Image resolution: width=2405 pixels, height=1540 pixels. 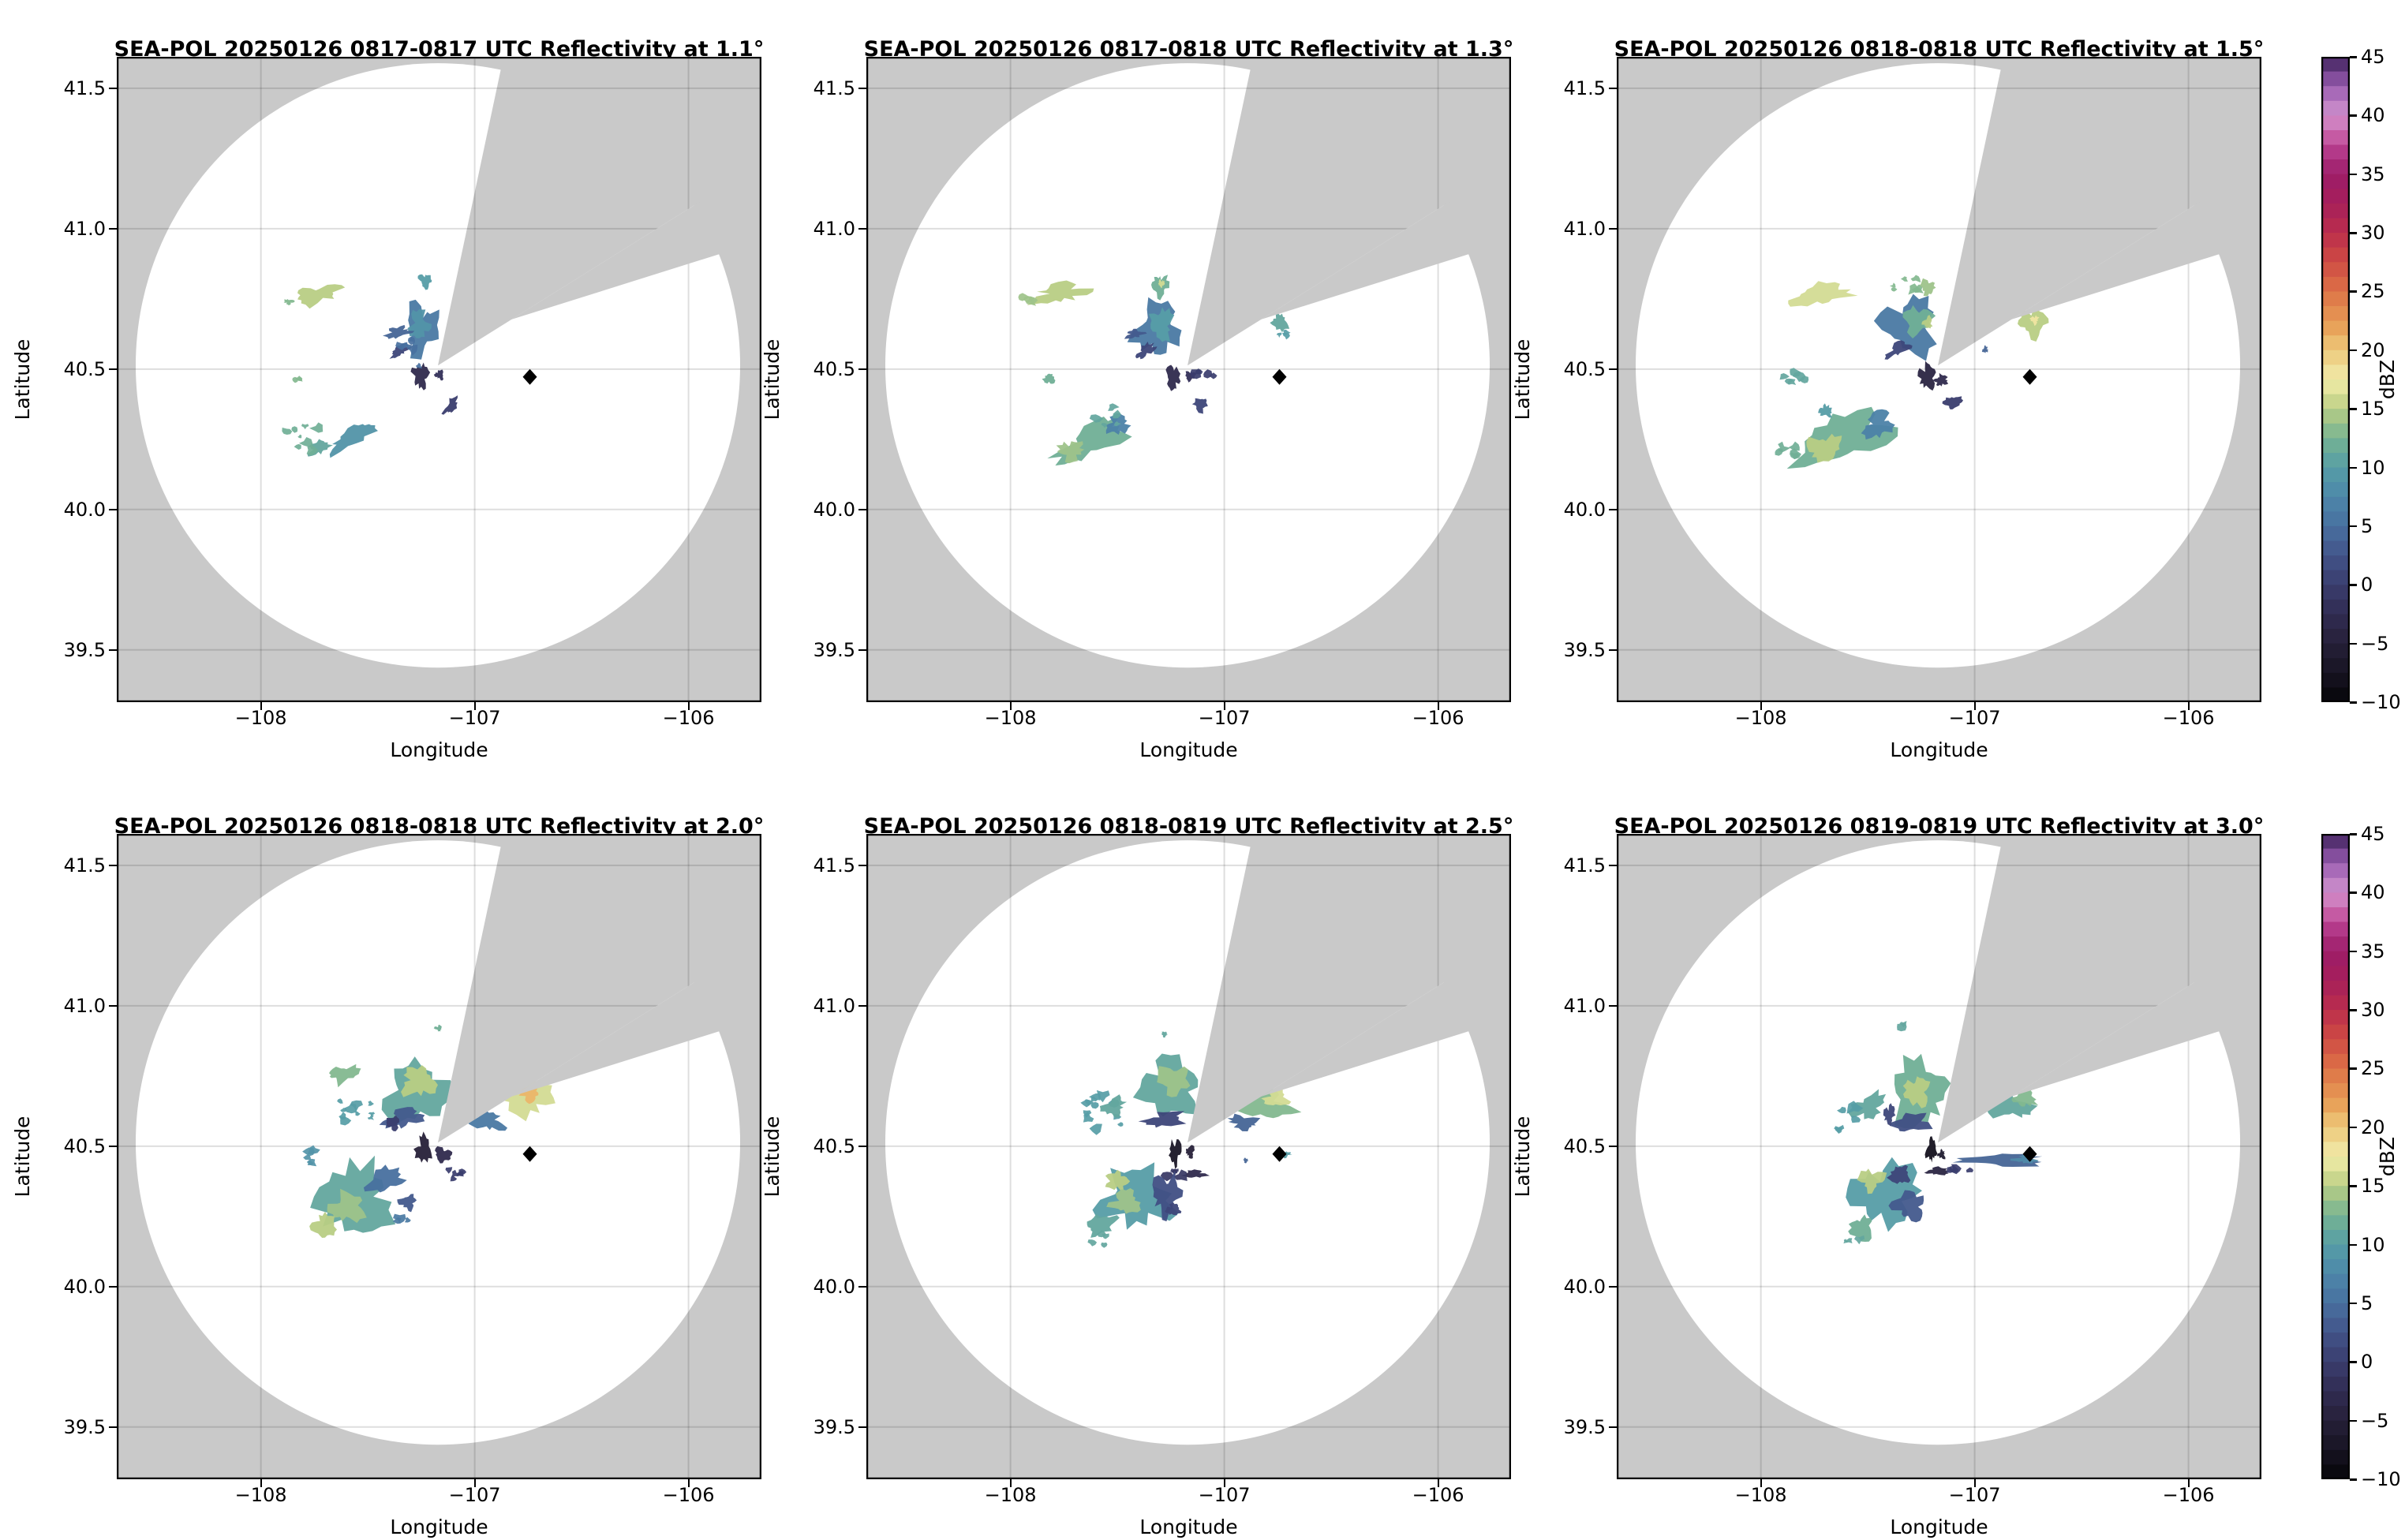 What do you see at coordinates (1279, 1154) in the screenshot?
I see `site-marker` at bounding box center [1279, 1154].